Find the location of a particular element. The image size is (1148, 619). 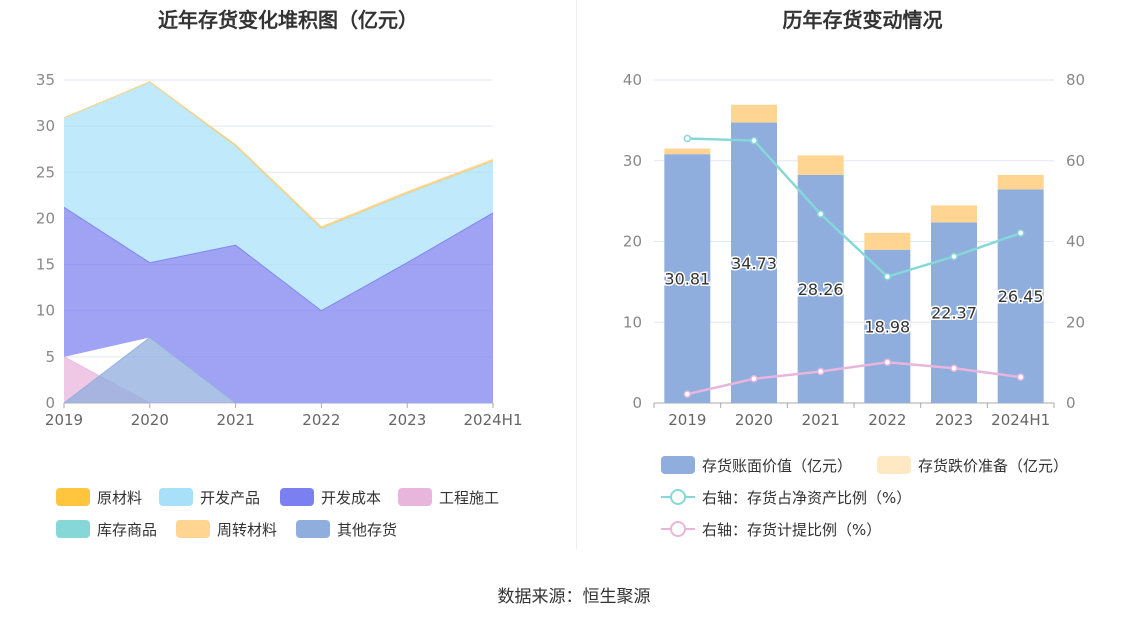

area-edge-开发成本 is located at coordinates (278, 259).